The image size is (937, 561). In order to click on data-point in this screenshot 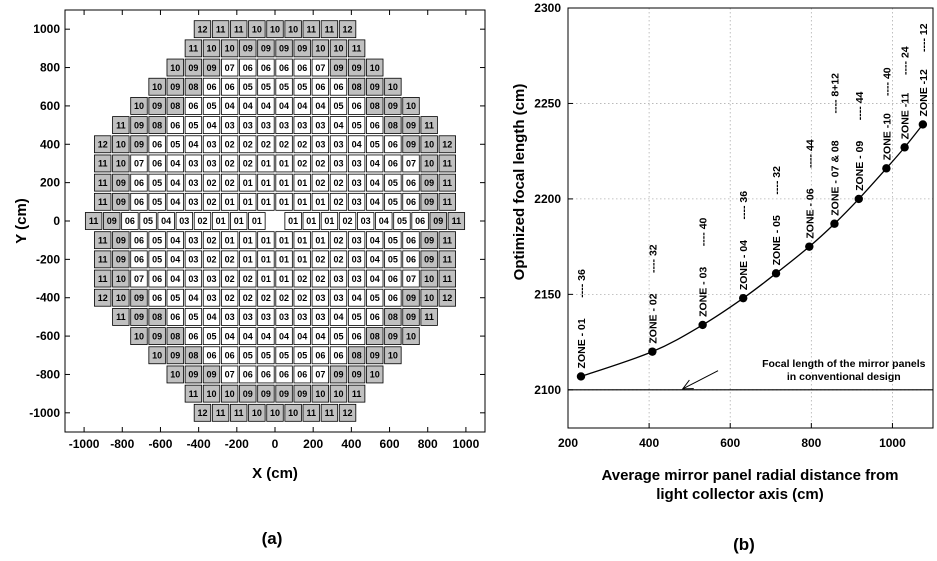, I will do `click(581, 376)`.